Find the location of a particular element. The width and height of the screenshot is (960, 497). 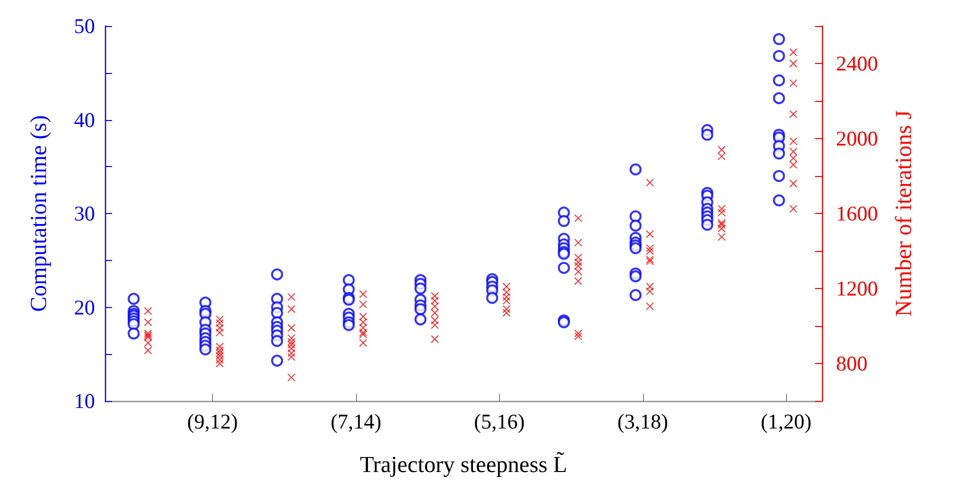

y-tick-label: 10 is located at coordinates (84, 401).